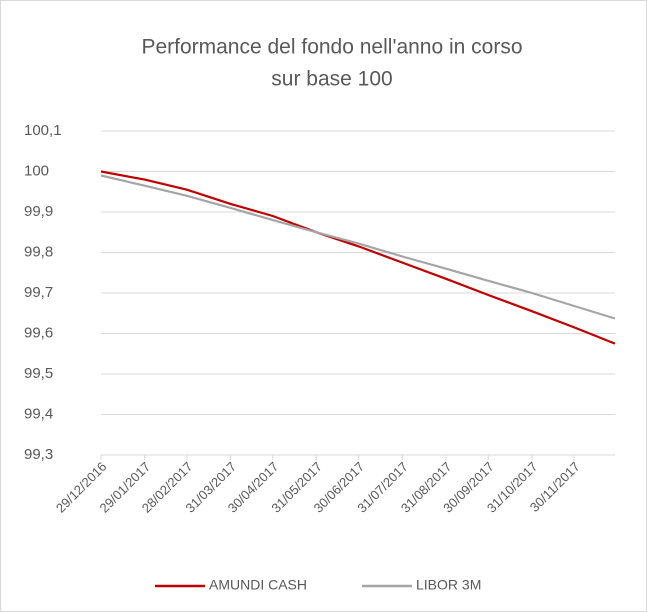 This screenshot has width=647, height=612. Describe the element at coordinates (38, 413) in the screenshot. I see `y-tick-label: 99,4` at that location.